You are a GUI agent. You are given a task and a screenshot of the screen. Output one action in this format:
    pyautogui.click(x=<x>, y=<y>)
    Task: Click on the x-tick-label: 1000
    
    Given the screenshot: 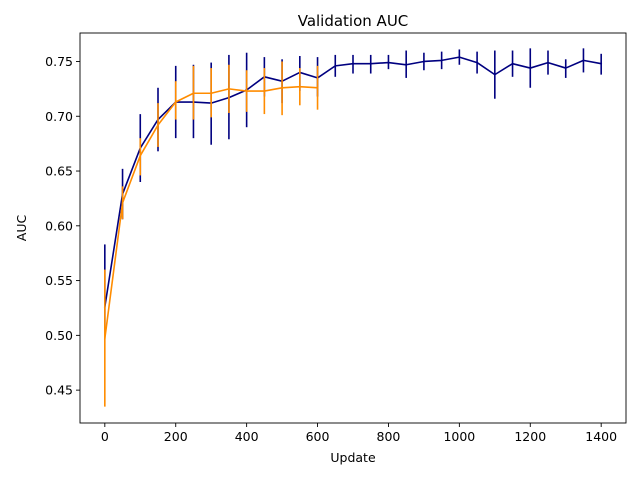 What is the action you would take?
    pyautogui.click(x=459, y=436)
    